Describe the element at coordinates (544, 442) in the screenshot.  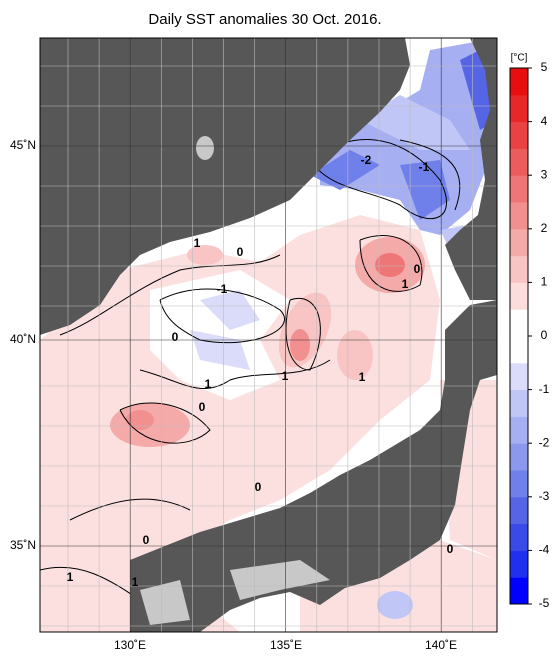
I see `colorbar-tick-label: -2` at that location.